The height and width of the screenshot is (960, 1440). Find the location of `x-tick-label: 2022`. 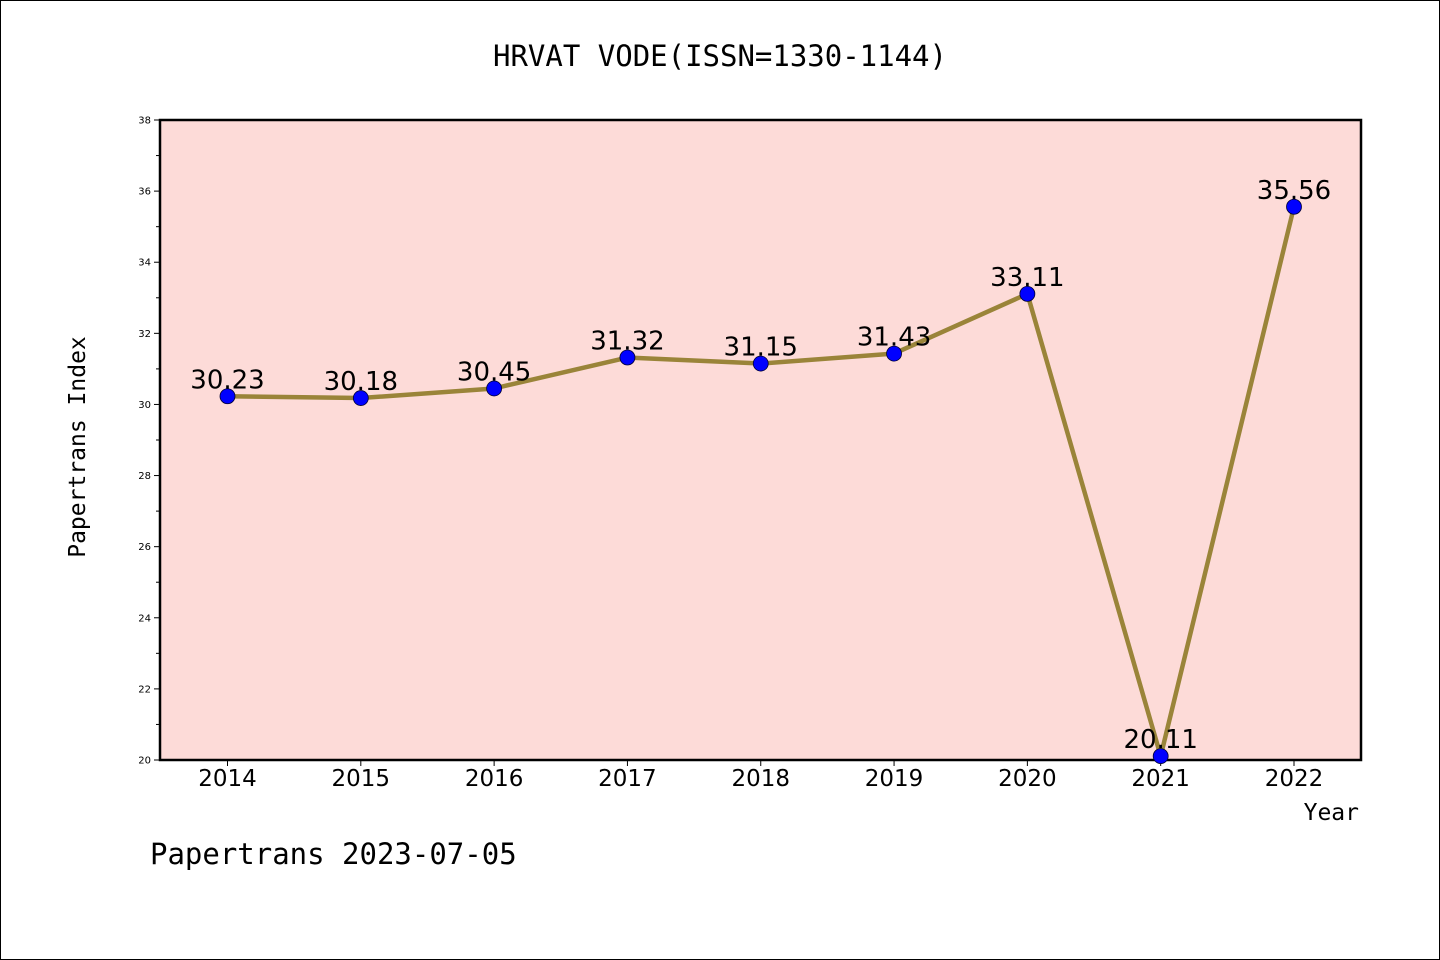

x-tick-label: 2022 is located at coordinates (1294, 779).